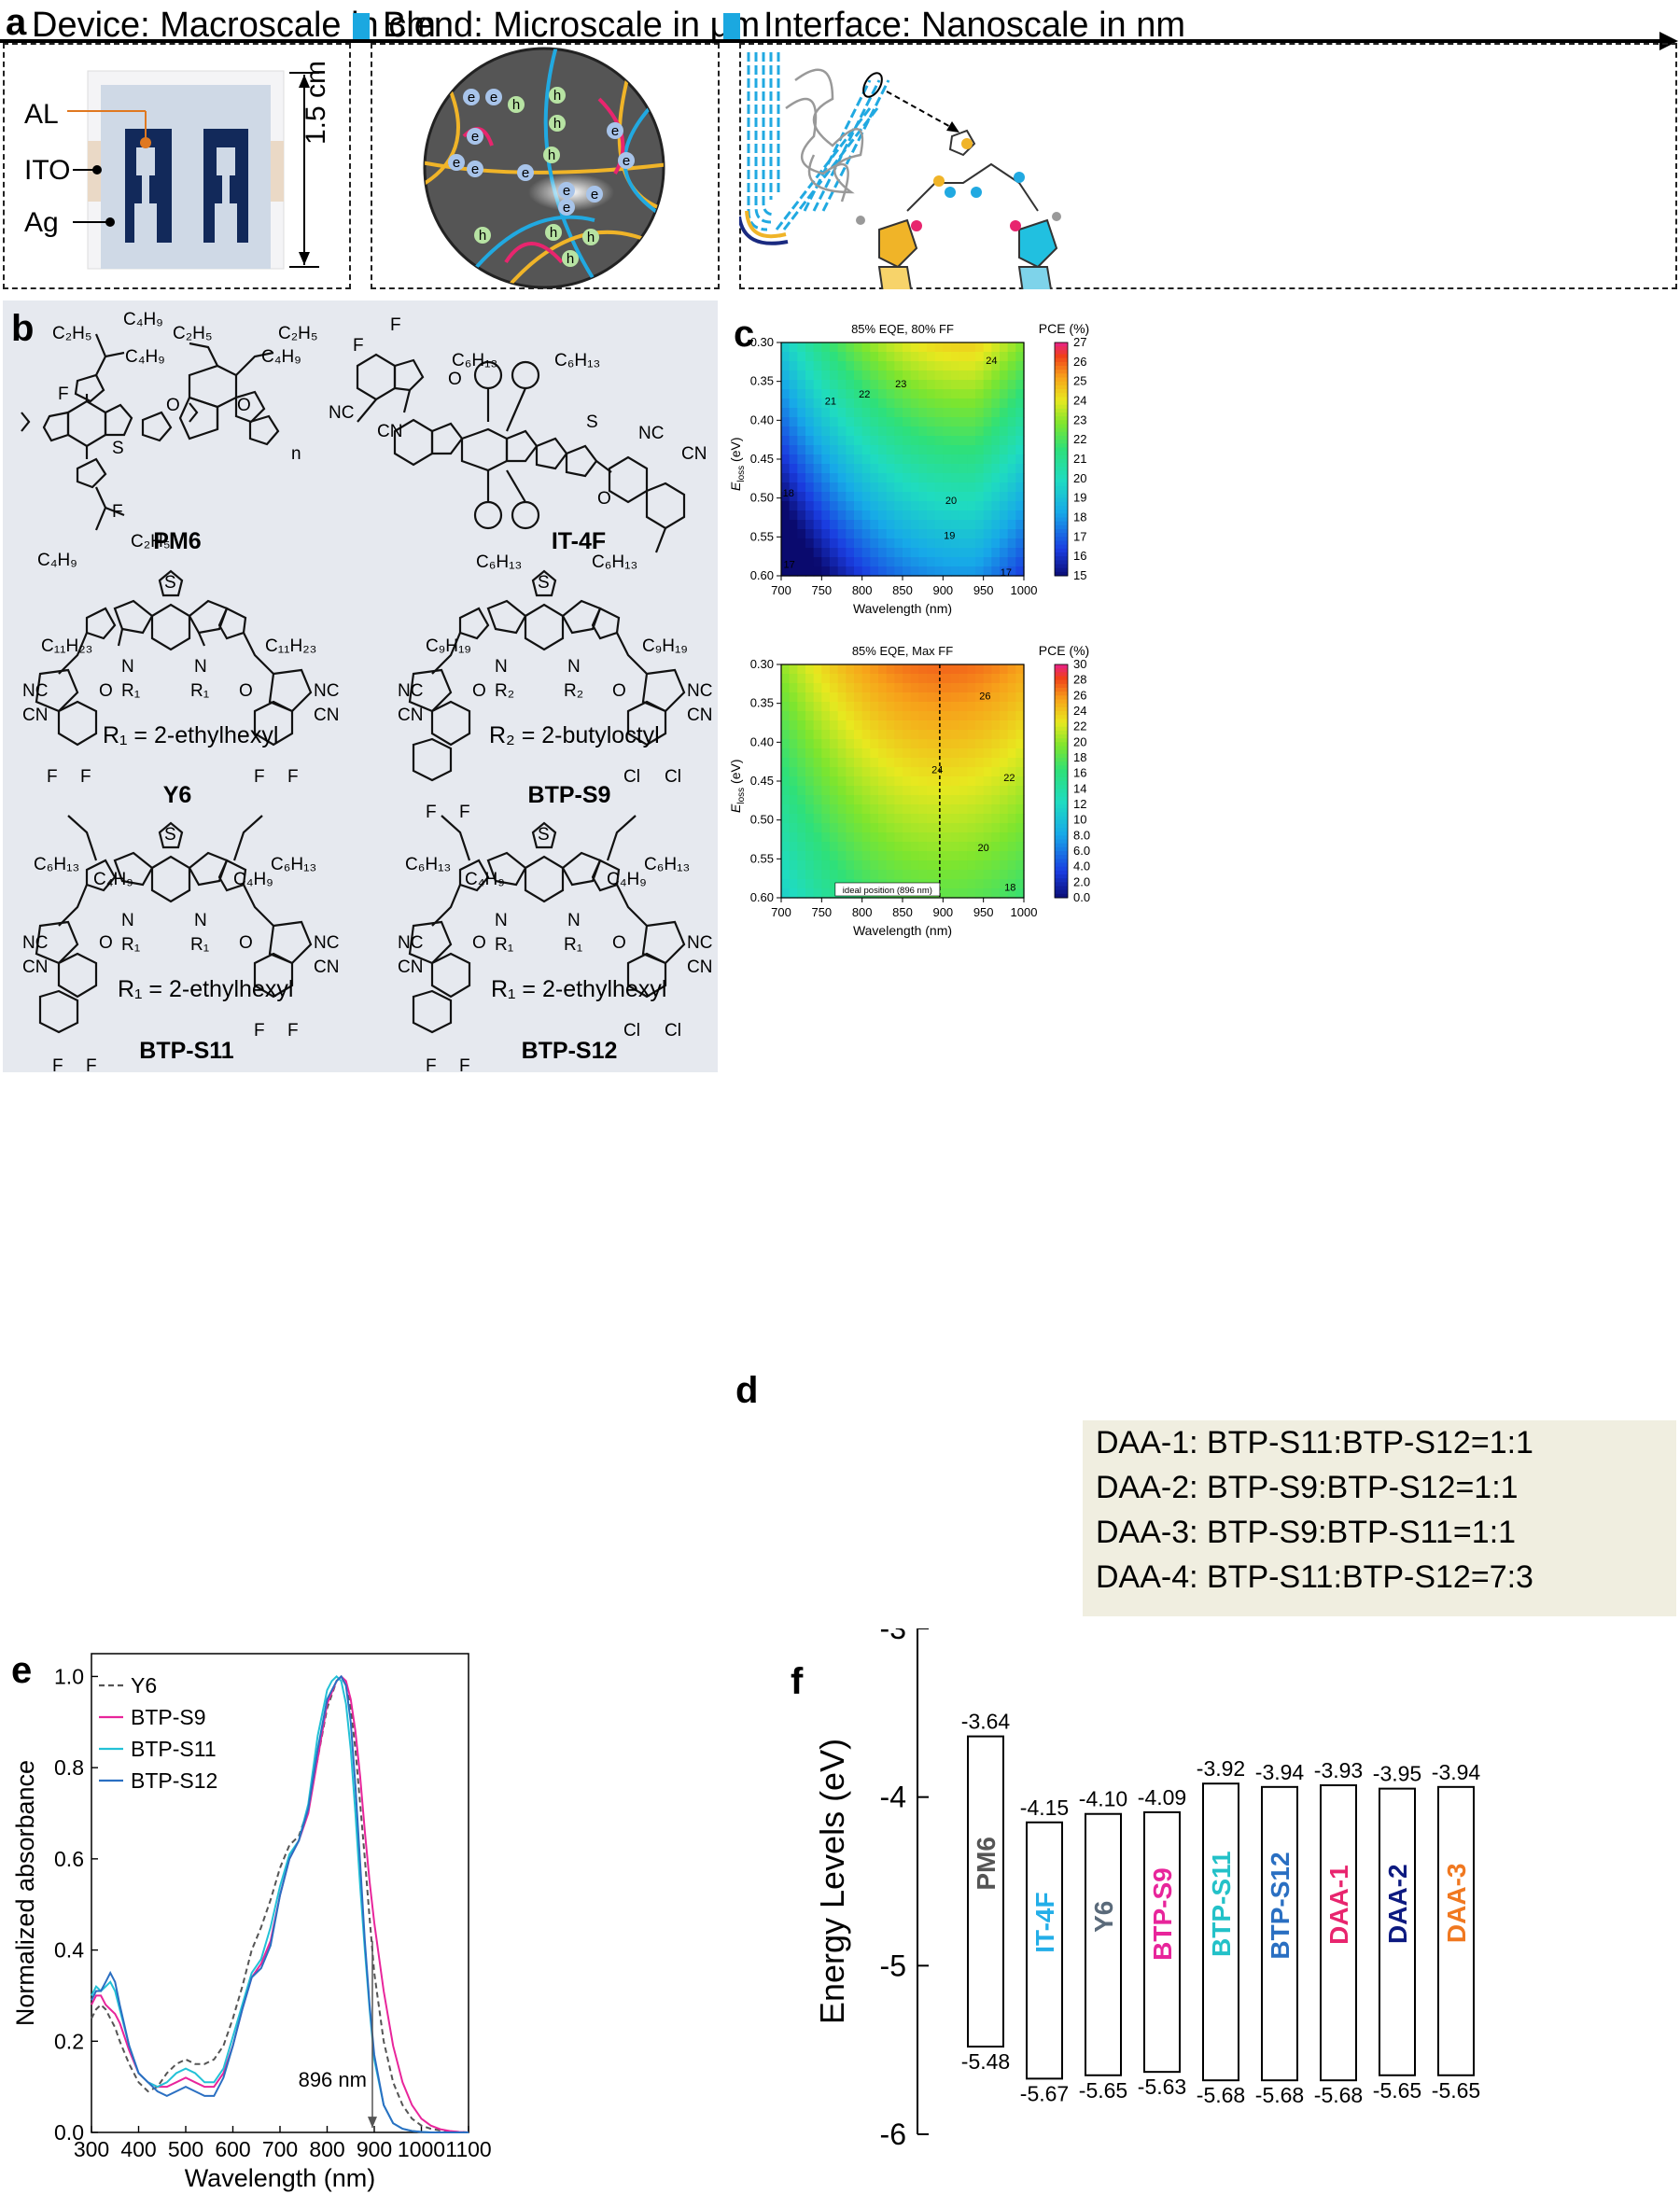 The width and height of the screenshot is (1680, 2194). Describe the element at coordinates (1079, 381) in the screenshot. I see `colorbar-tick-label: 25` at that location.